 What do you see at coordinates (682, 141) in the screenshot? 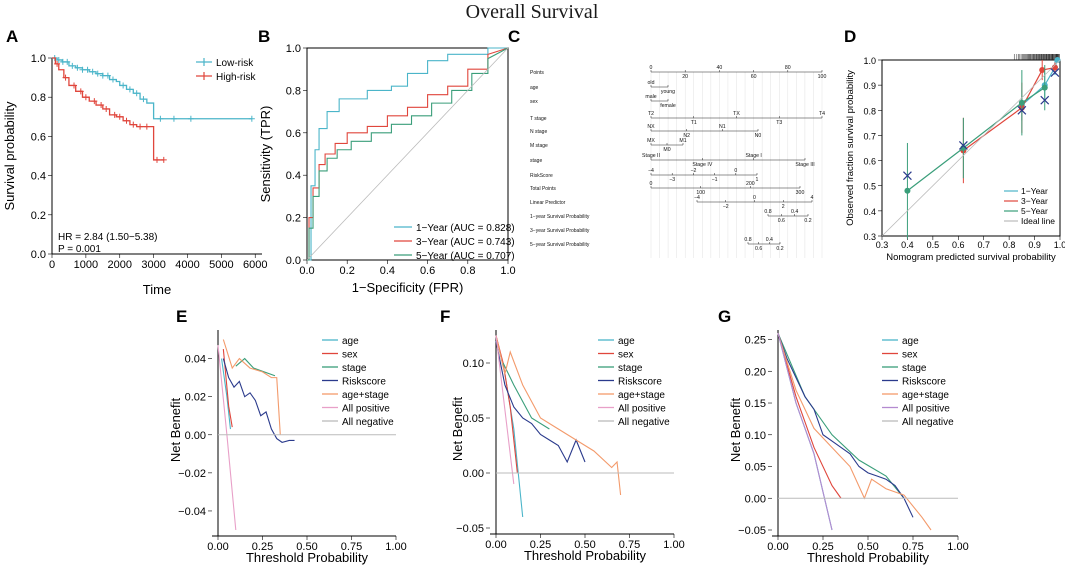
I see `nomogram-tick-label: M1` at bounding box center [682, 141].